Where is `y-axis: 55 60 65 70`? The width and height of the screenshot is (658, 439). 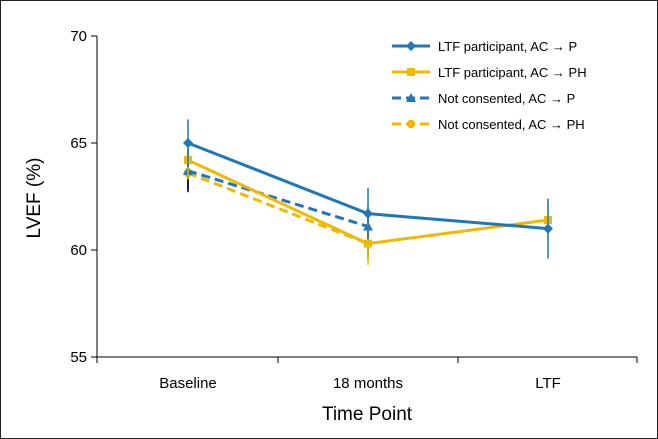 y-axis: 55 60 65 70 is located at coordinates (84, 197).